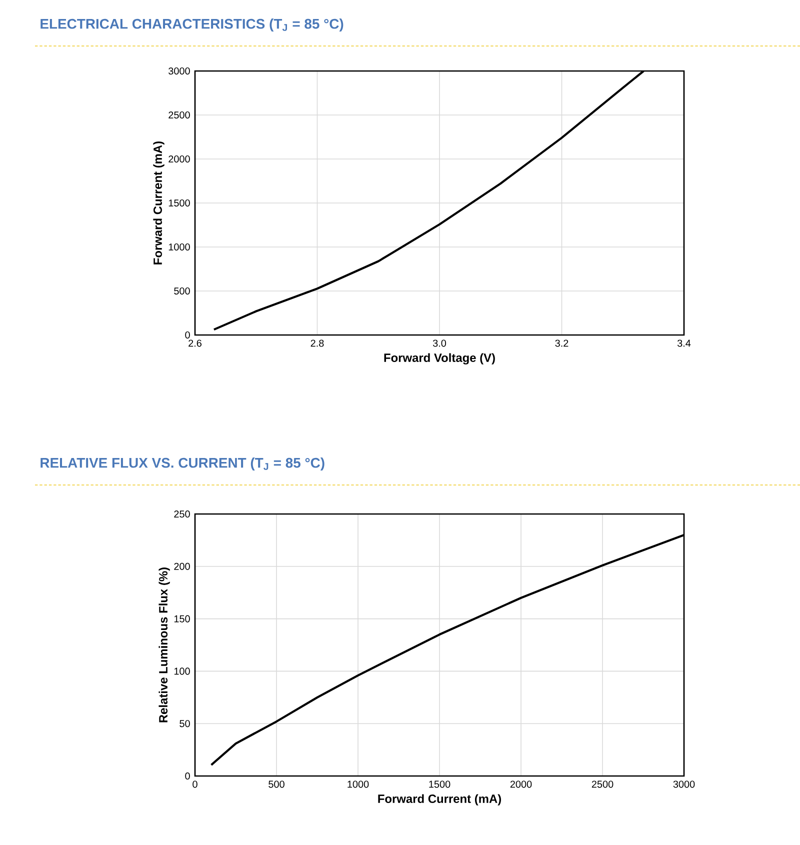  Describe the element at coordinates (158, 203) in the screenshot. I see `y-axis-title: Forward Current (mA)` at that location.